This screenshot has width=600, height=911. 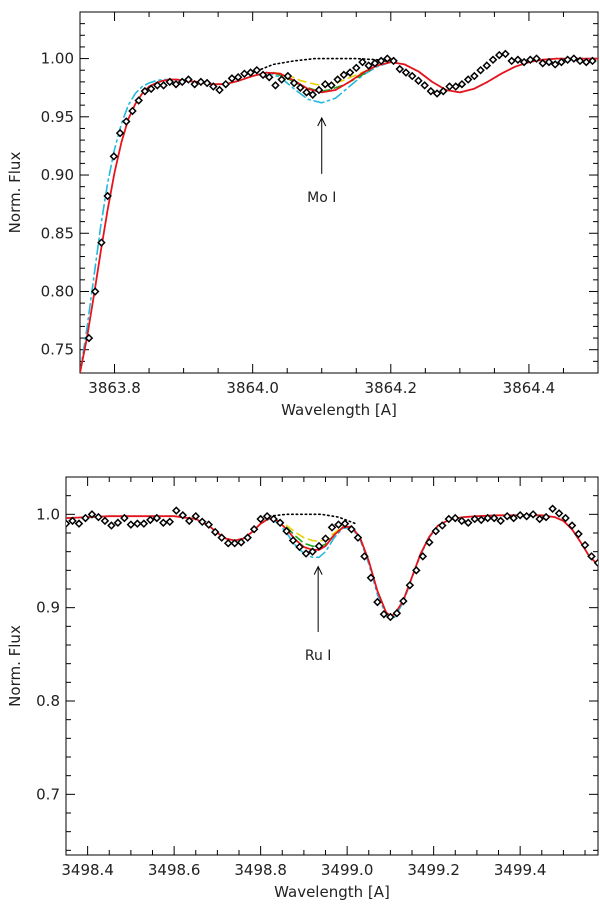 I want to click on x-axis-label: Wavelength [A], so click(x=332, y=892).